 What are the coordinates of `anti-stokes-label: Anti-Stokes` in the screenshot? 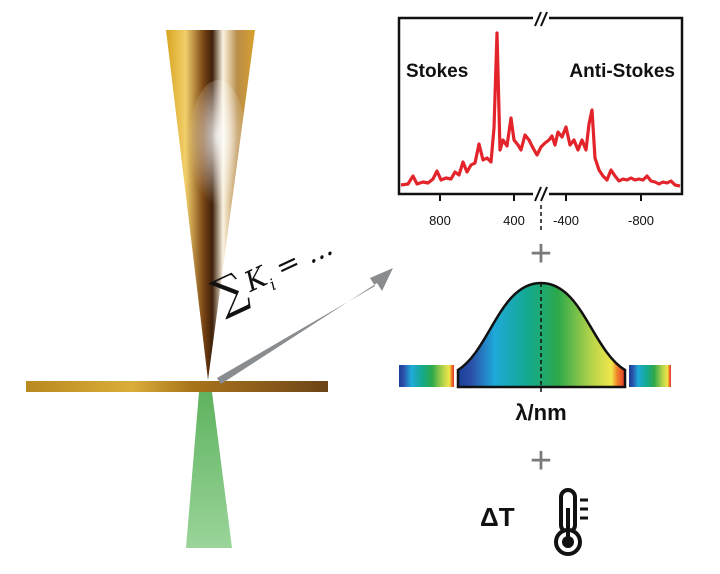 It's located at (622, 71).